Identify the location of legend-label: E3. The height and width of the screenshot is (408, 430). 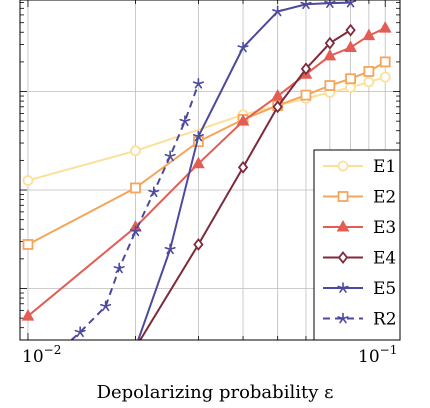
(384, 228).